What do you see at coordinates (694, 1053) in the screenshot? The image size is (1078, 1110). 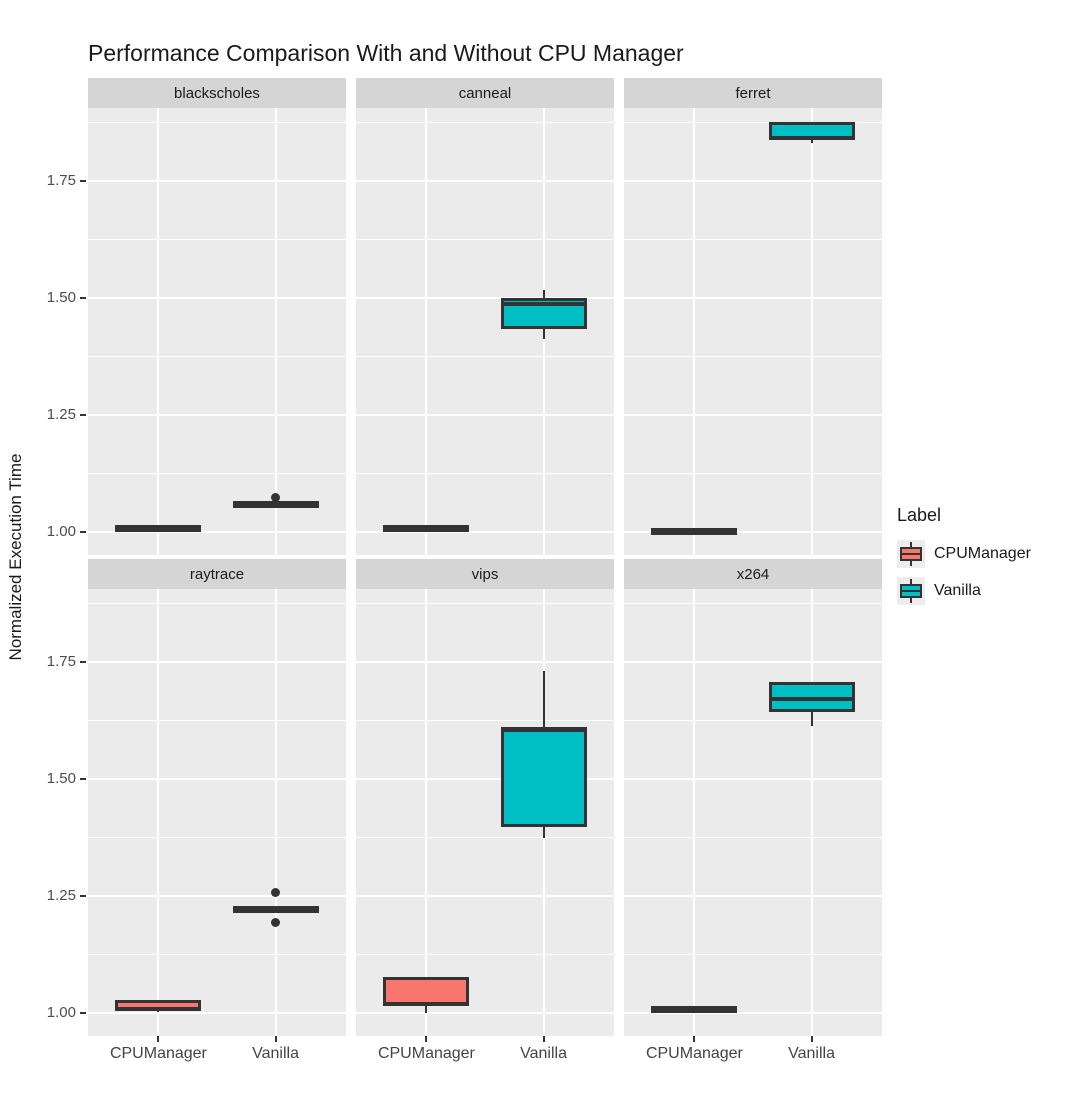 I see `x-tick-label: CPUManager` at bounding box center [694, 1053].